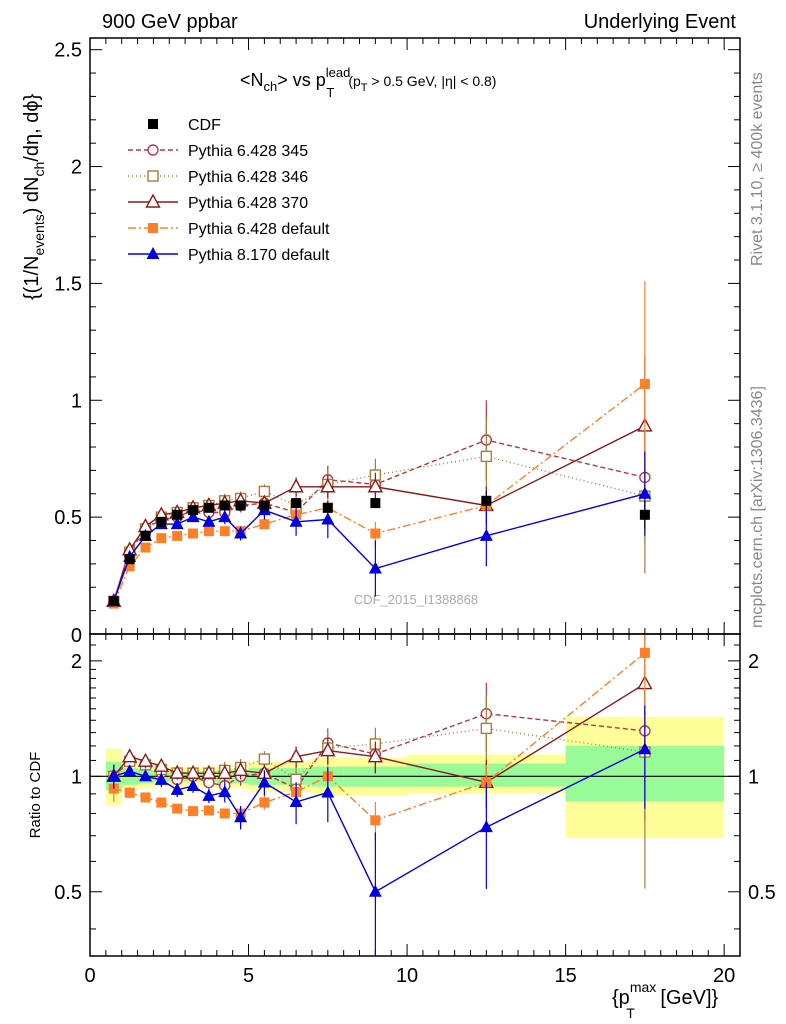 The height and width of the screenshot is (1024, 786). I want to click on main-ytick-label: 1, so click(76, 401).